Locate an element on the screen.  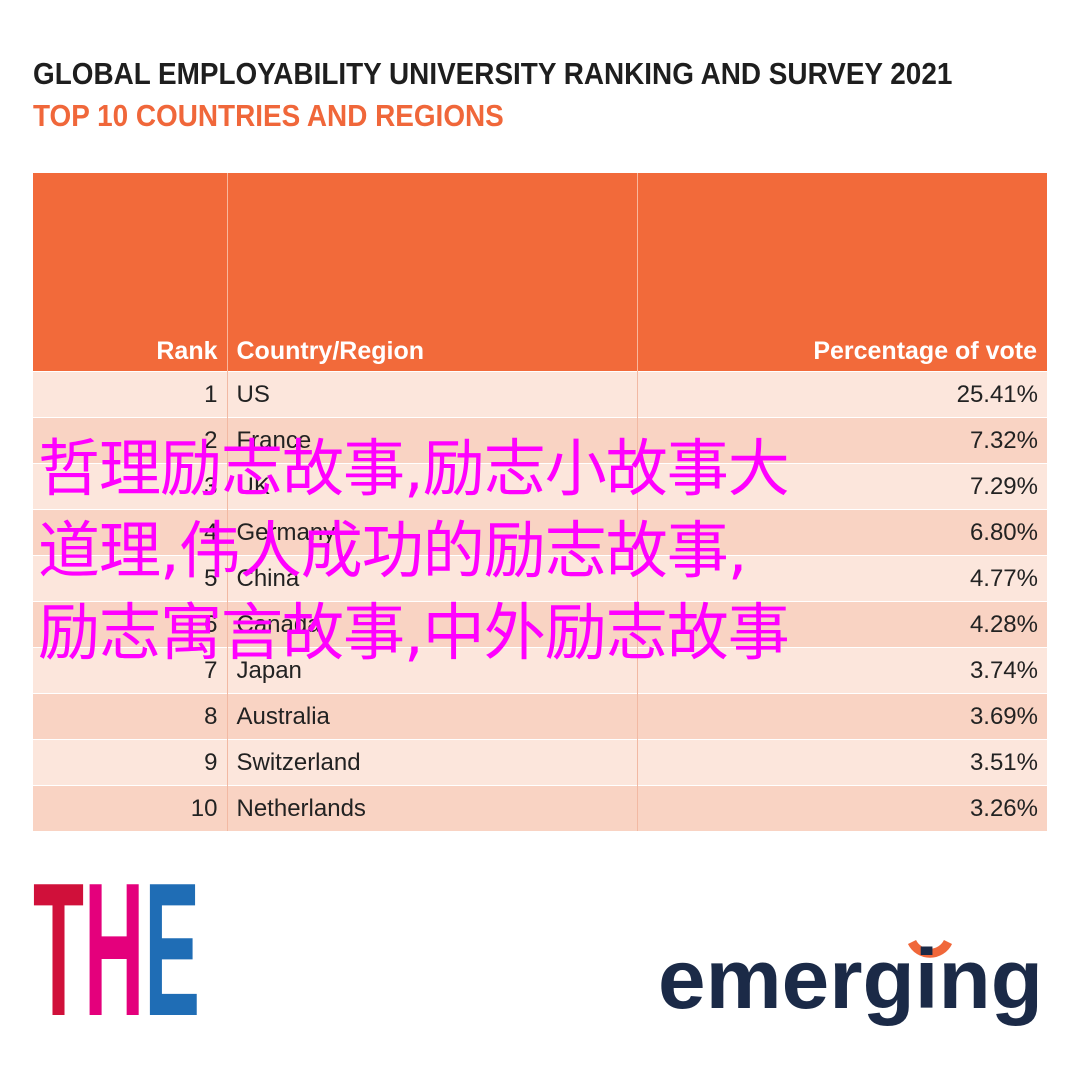
subtitle: TOP 10 COUNTRIES AND REGIONS is located at coordinates (268, 115).